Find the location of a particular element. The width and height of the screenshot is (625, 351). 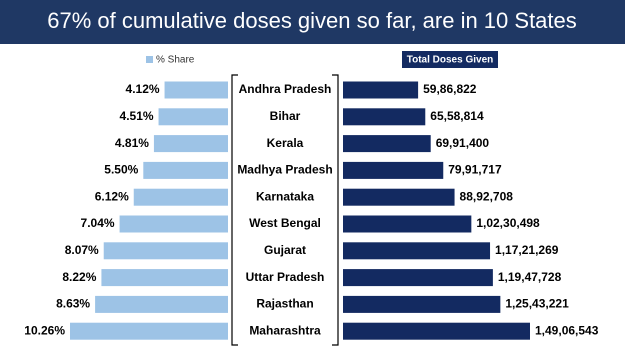

value-label: 1,17,21,269 is located at coordinates (527, 250).